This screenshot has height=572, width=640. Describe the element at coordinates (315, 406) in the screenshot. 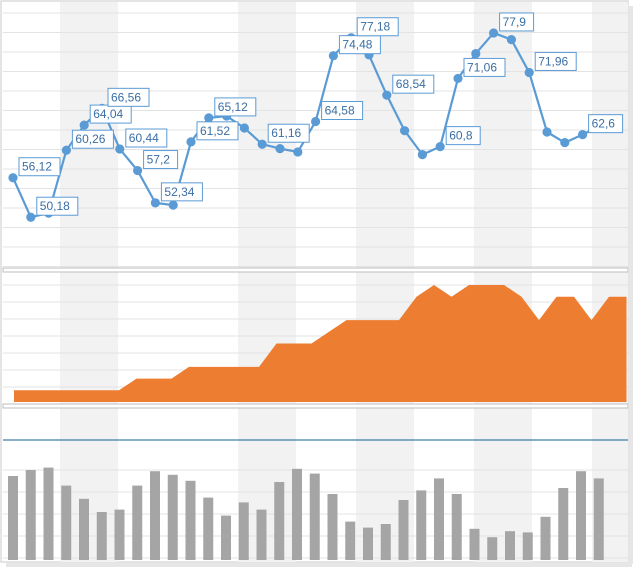

I see `separator-bottom` at that location.